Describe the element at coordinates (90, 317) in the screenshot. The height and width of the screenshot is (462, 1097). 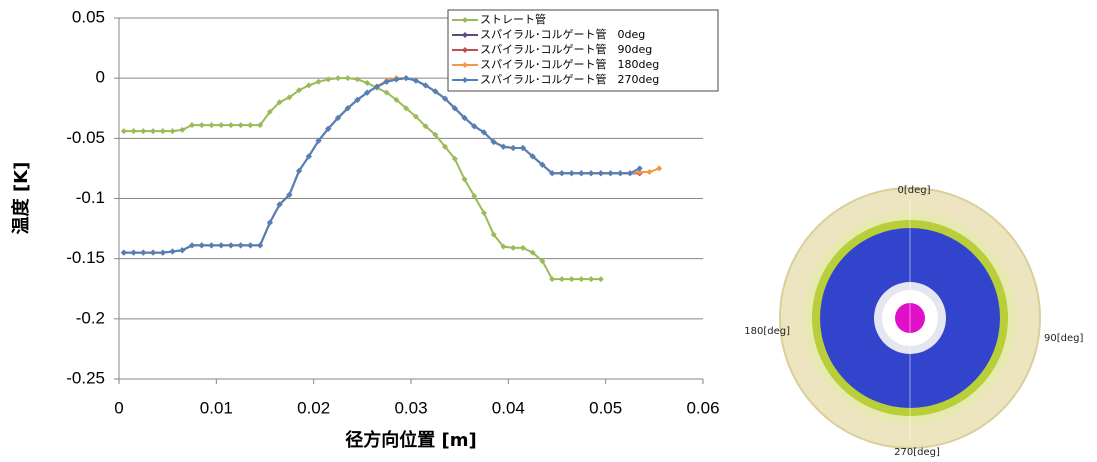
I see `y-tick-label: -0.2` at that location.